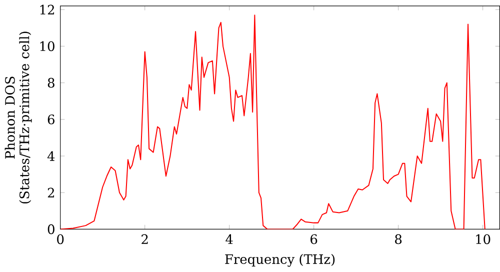 The height and width of the screenshot is (272, 500). I want to click on y-tick-label: 4, so click(51, 156).